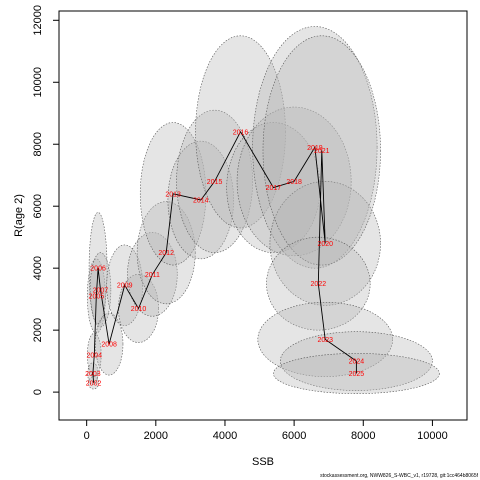  I want to click on y-axis: 0 2000 4000 6000 8000 10000 12000, so click(46, 200).